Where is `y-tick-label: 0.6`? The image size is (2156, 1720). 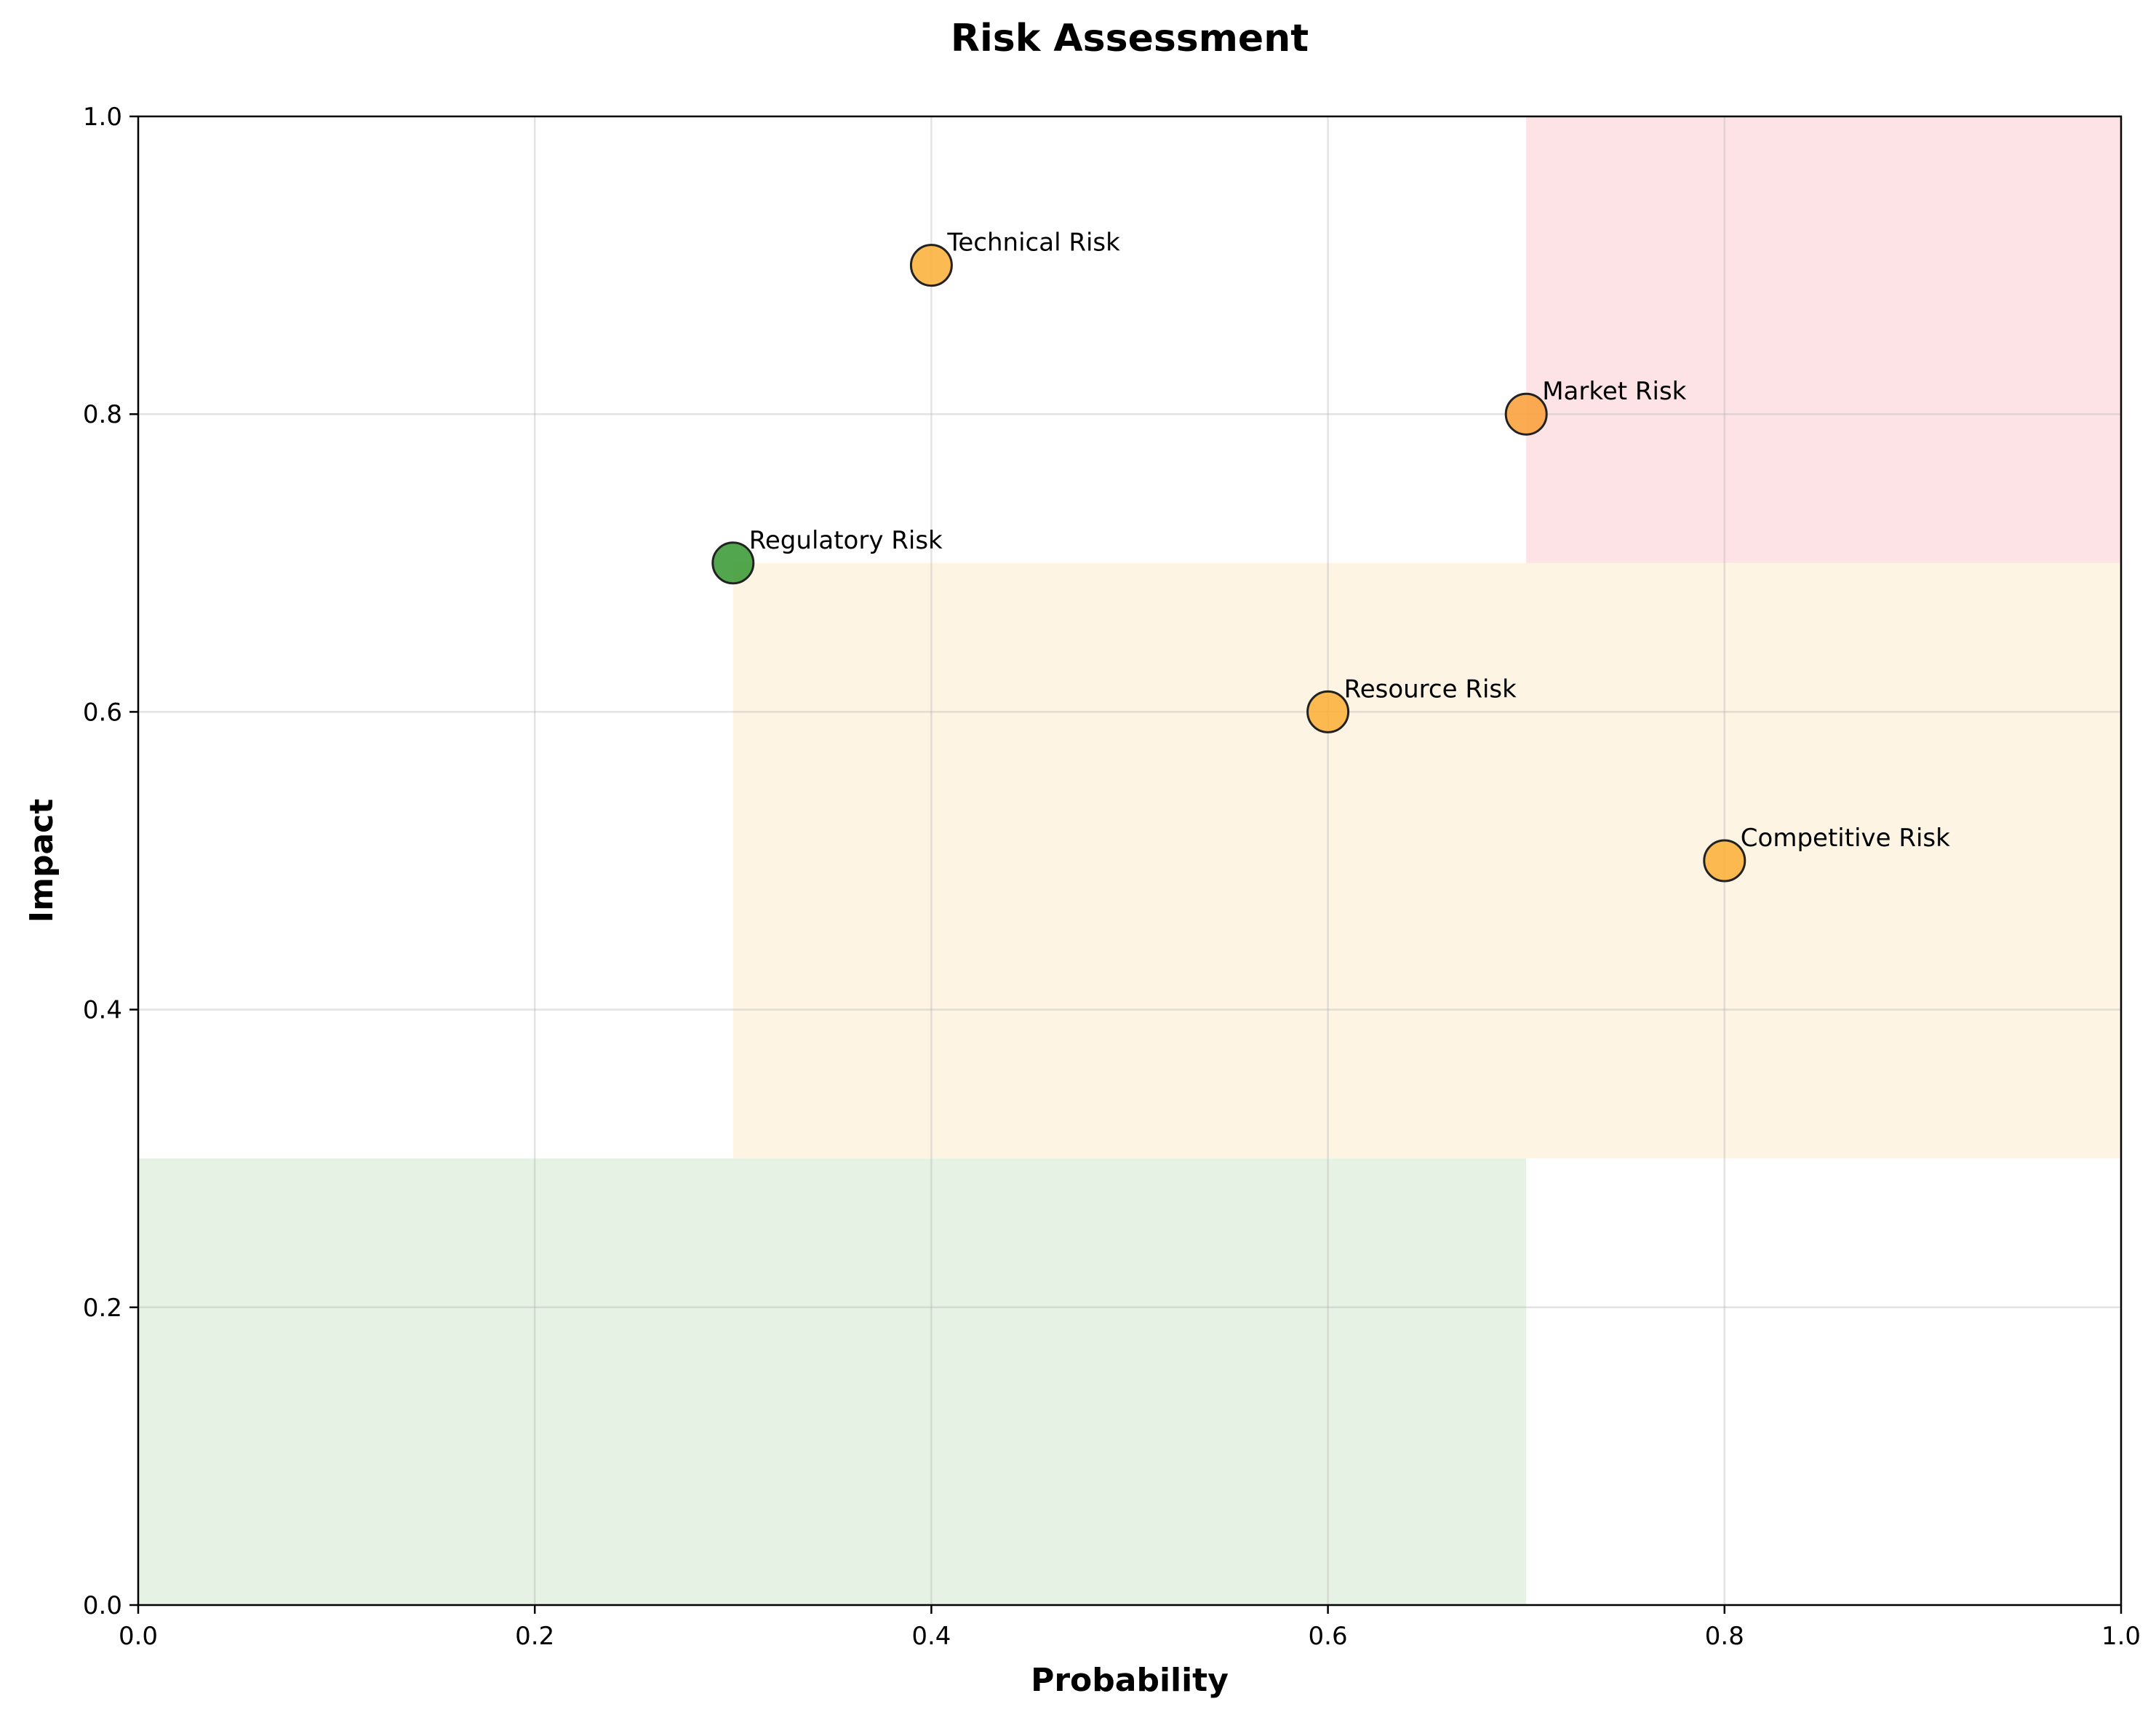
y-tick-label: 0.6 is located at coordinates (103, 712).